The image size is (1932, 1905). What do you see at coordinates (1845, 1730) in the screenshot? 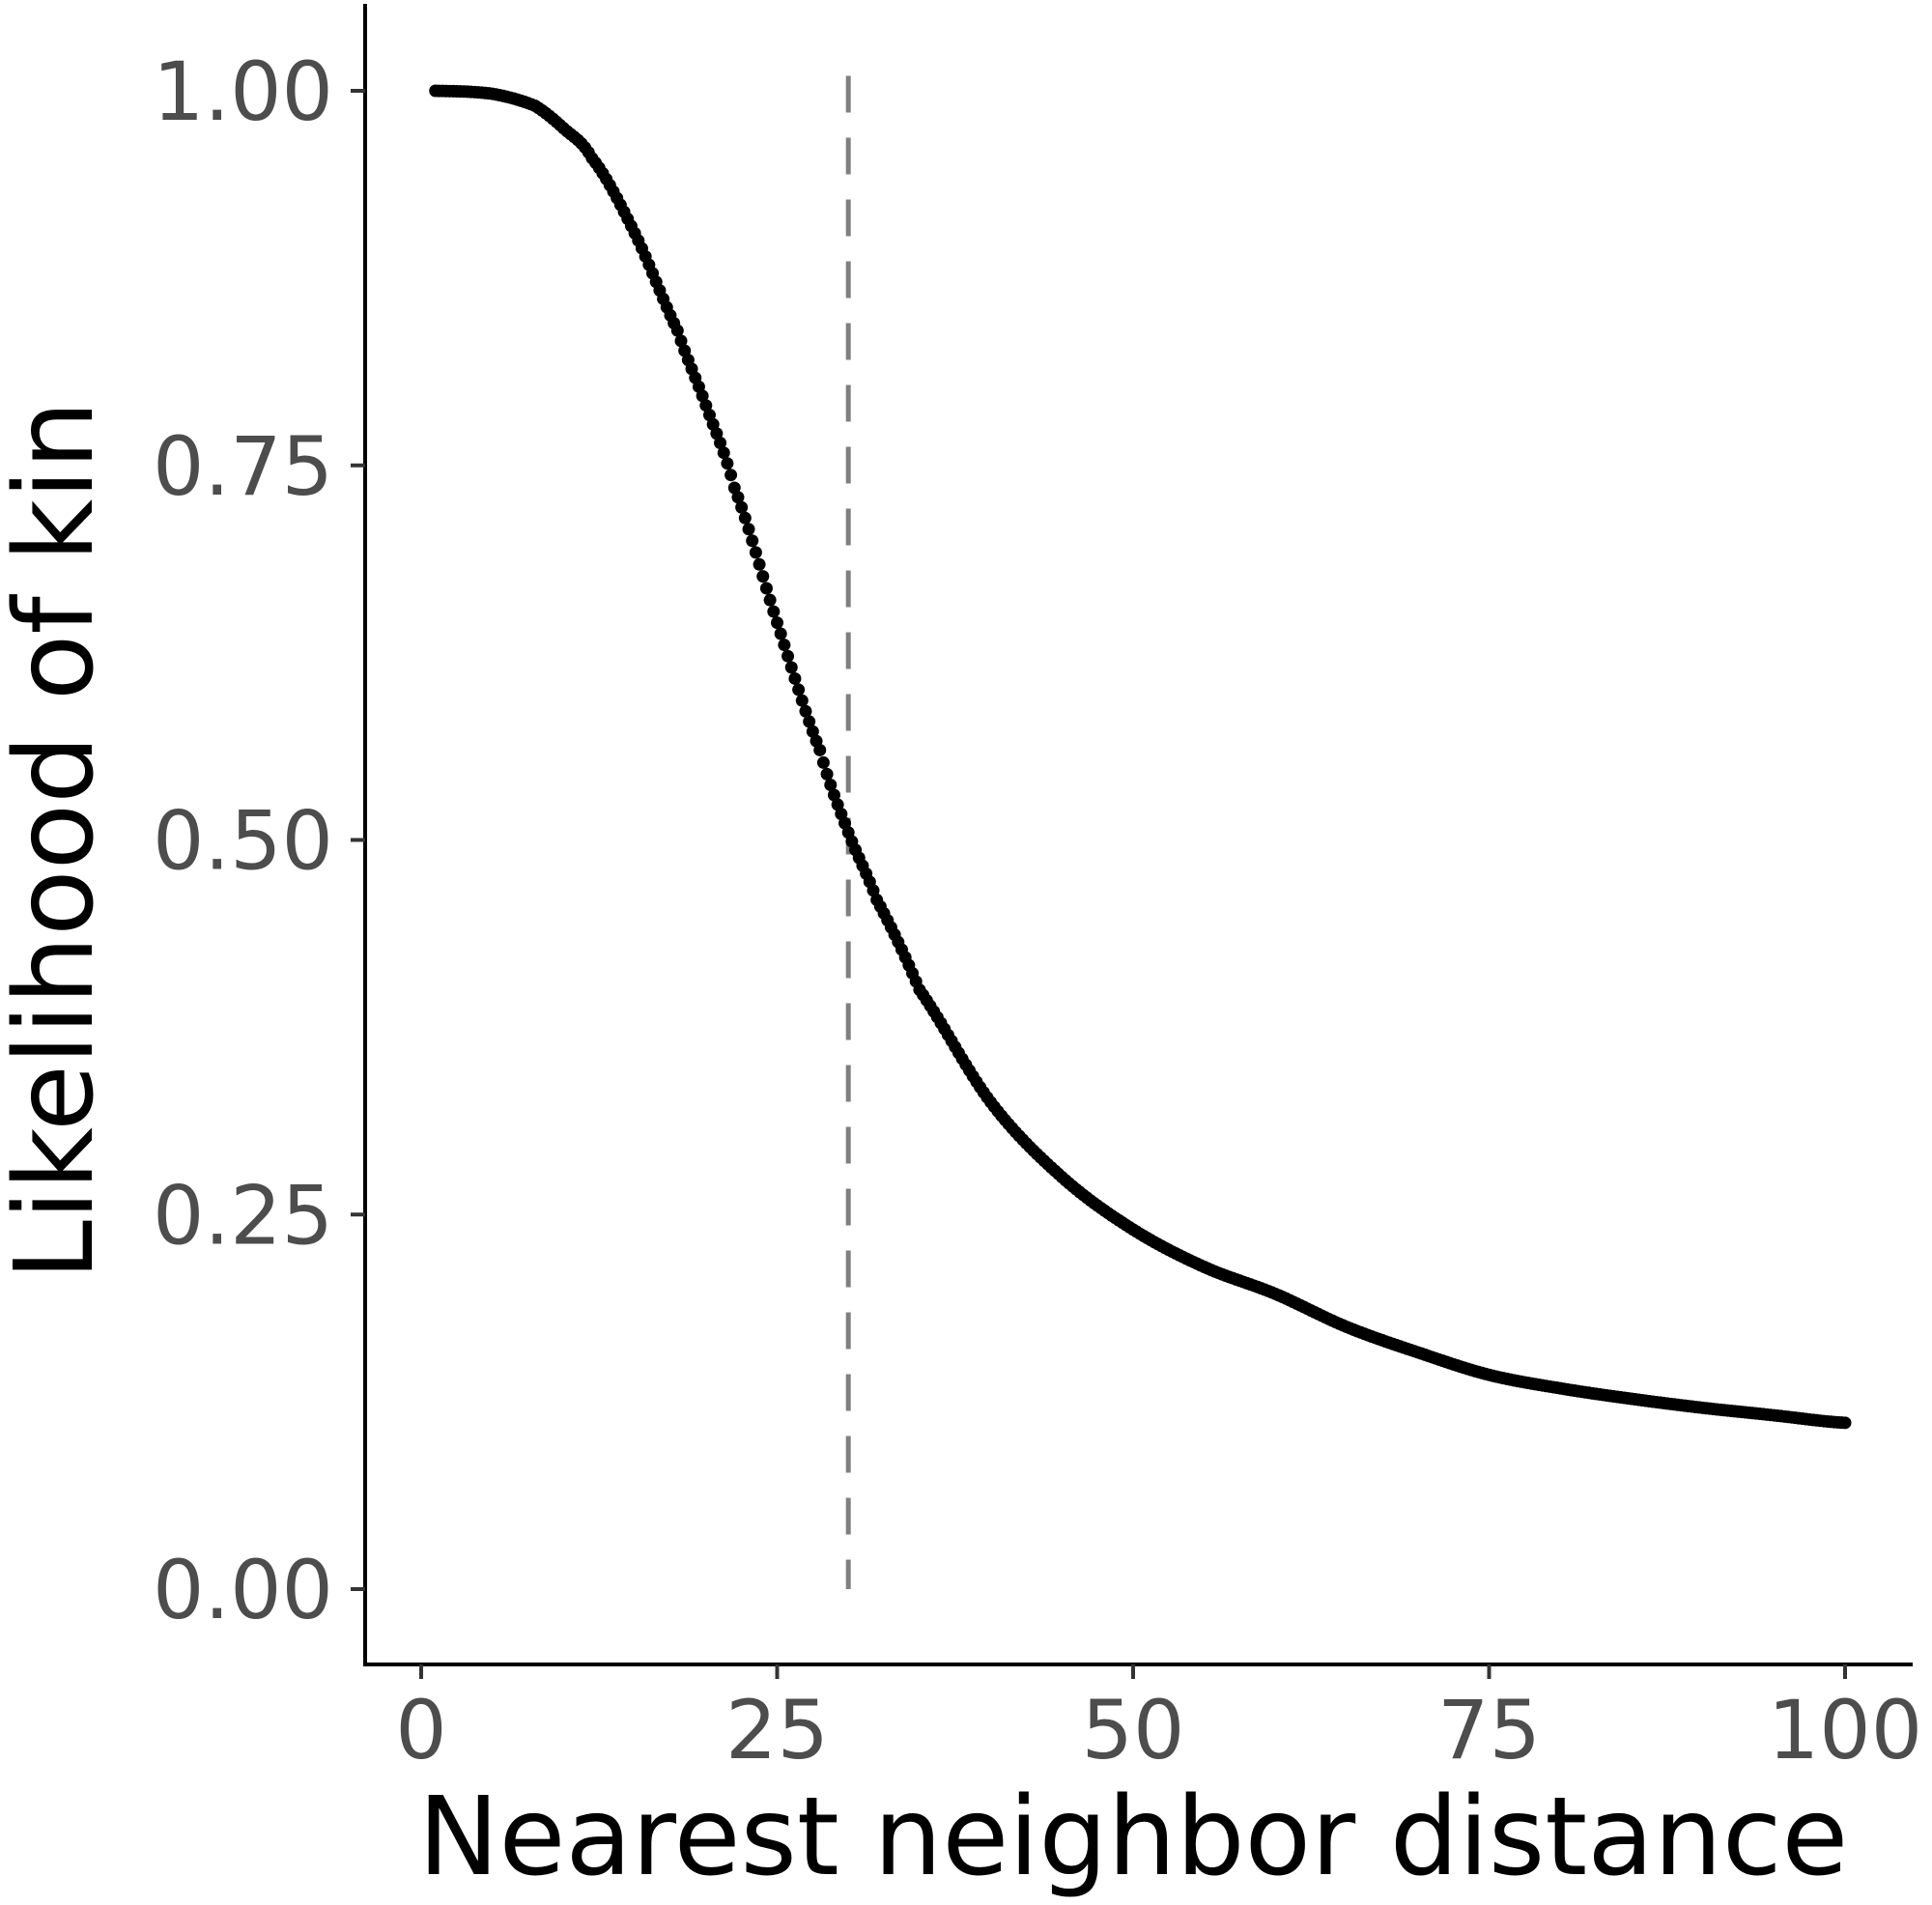
I see `x-tick-label: 100` at bounding box center [1845, 1730].